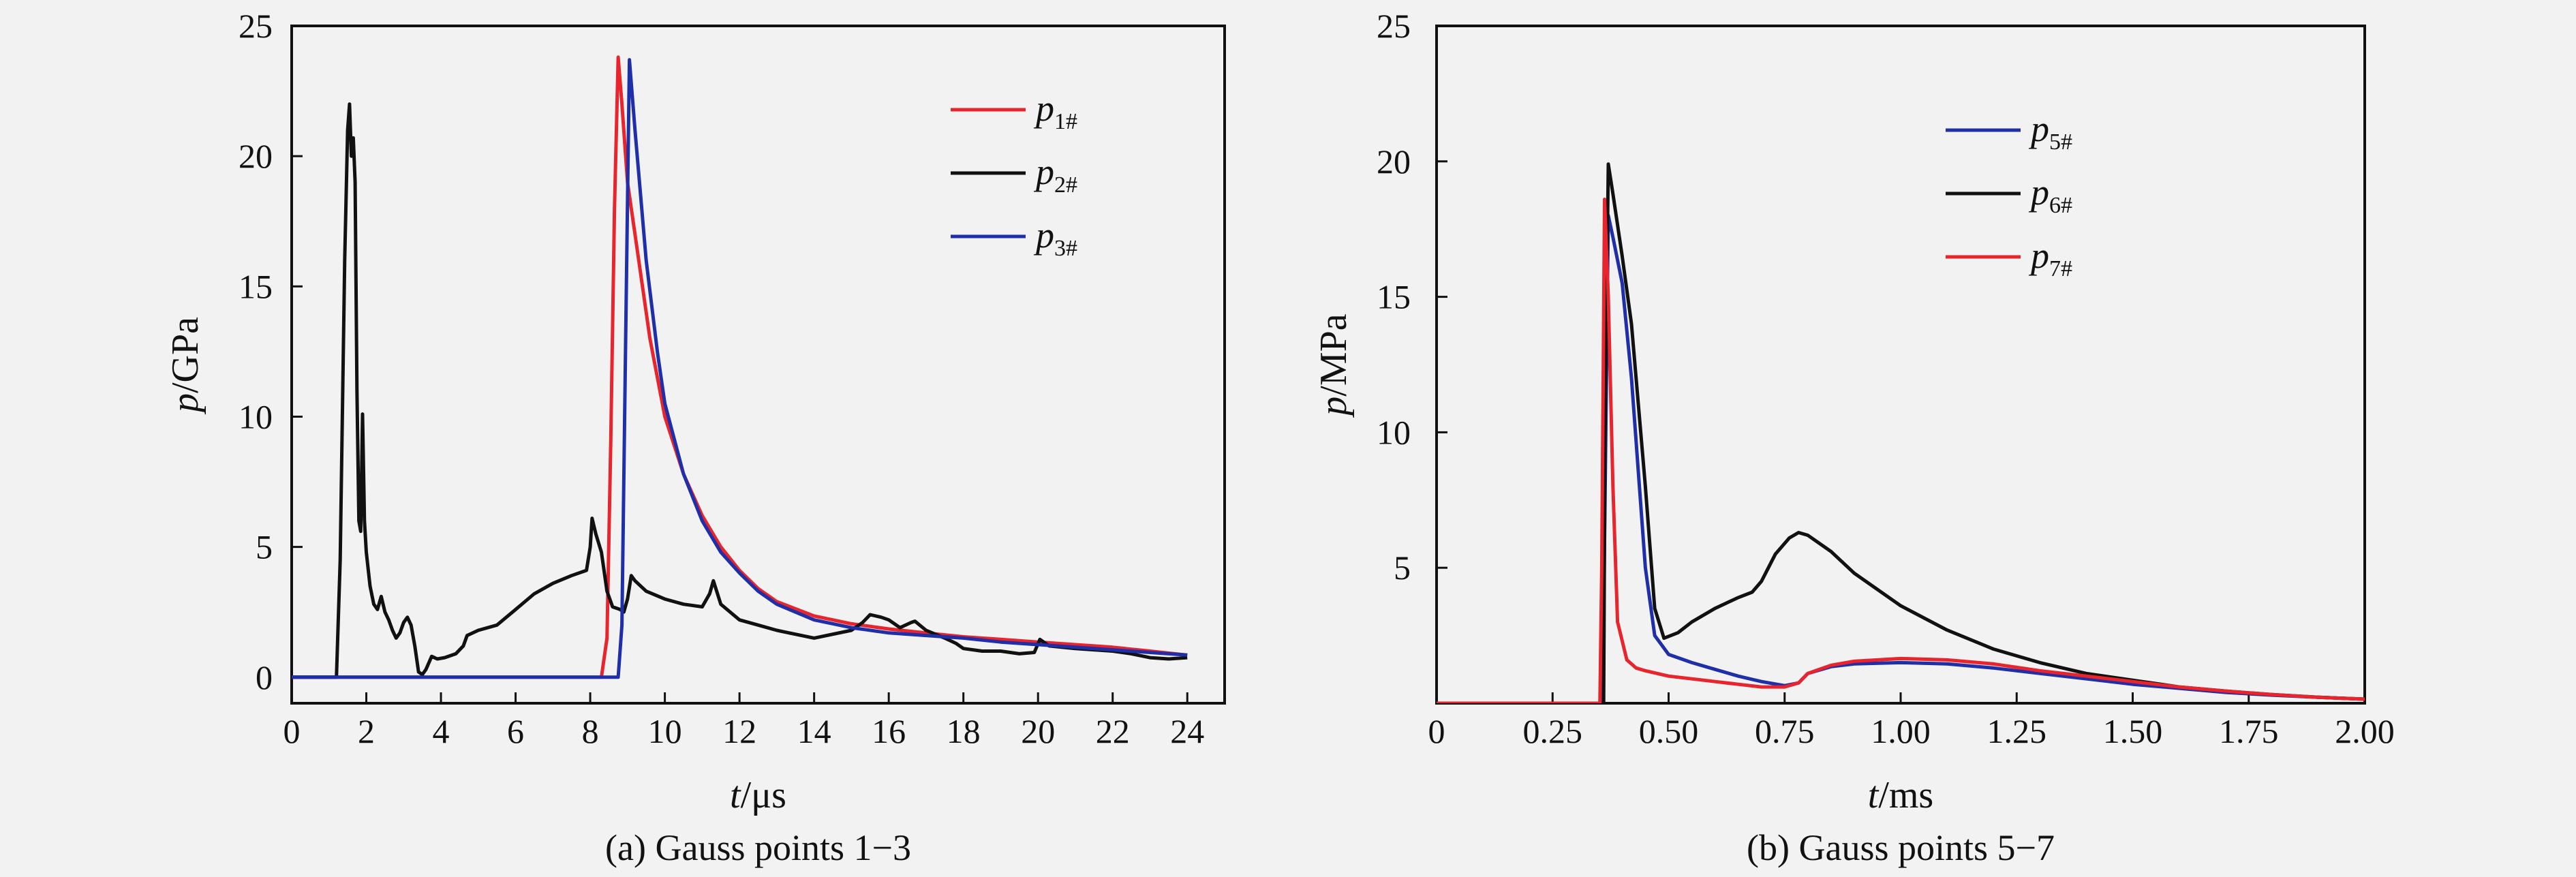  Describe the element at coordinates (1055, 238) in the screenshot. I see `legend-label: p3#` at that location.